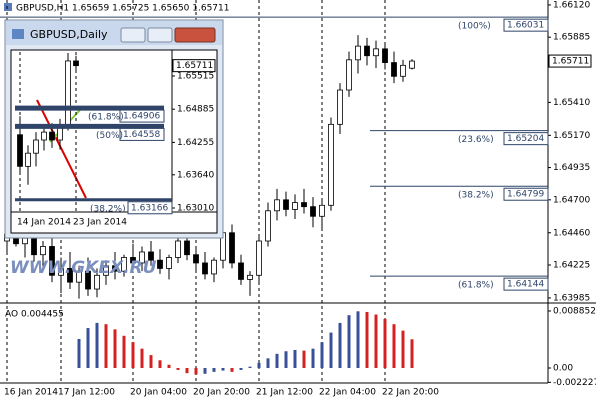  I want to click on x-tick-label: 23 Jan 2014, so click(100, 223).